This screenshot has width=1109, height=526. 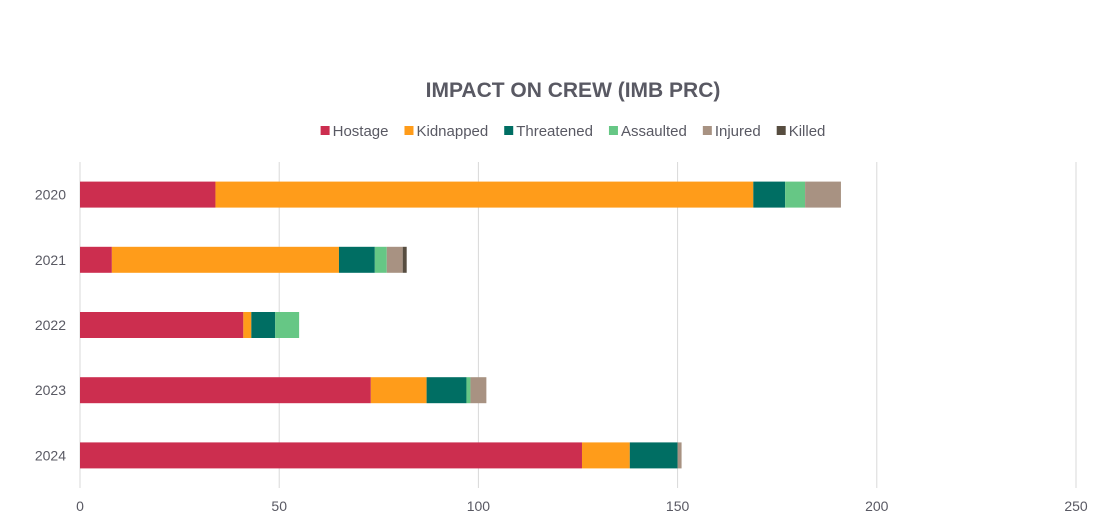 What do you see at coordinates (738, 131) in the screenshot?
I see `legend-label: Injured` at bounding box center [738, 131].